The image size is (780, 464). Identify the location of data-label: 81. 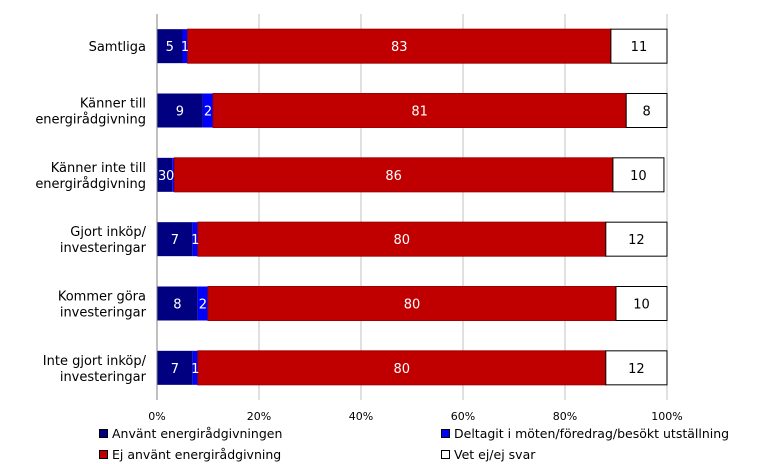
(419, 112).